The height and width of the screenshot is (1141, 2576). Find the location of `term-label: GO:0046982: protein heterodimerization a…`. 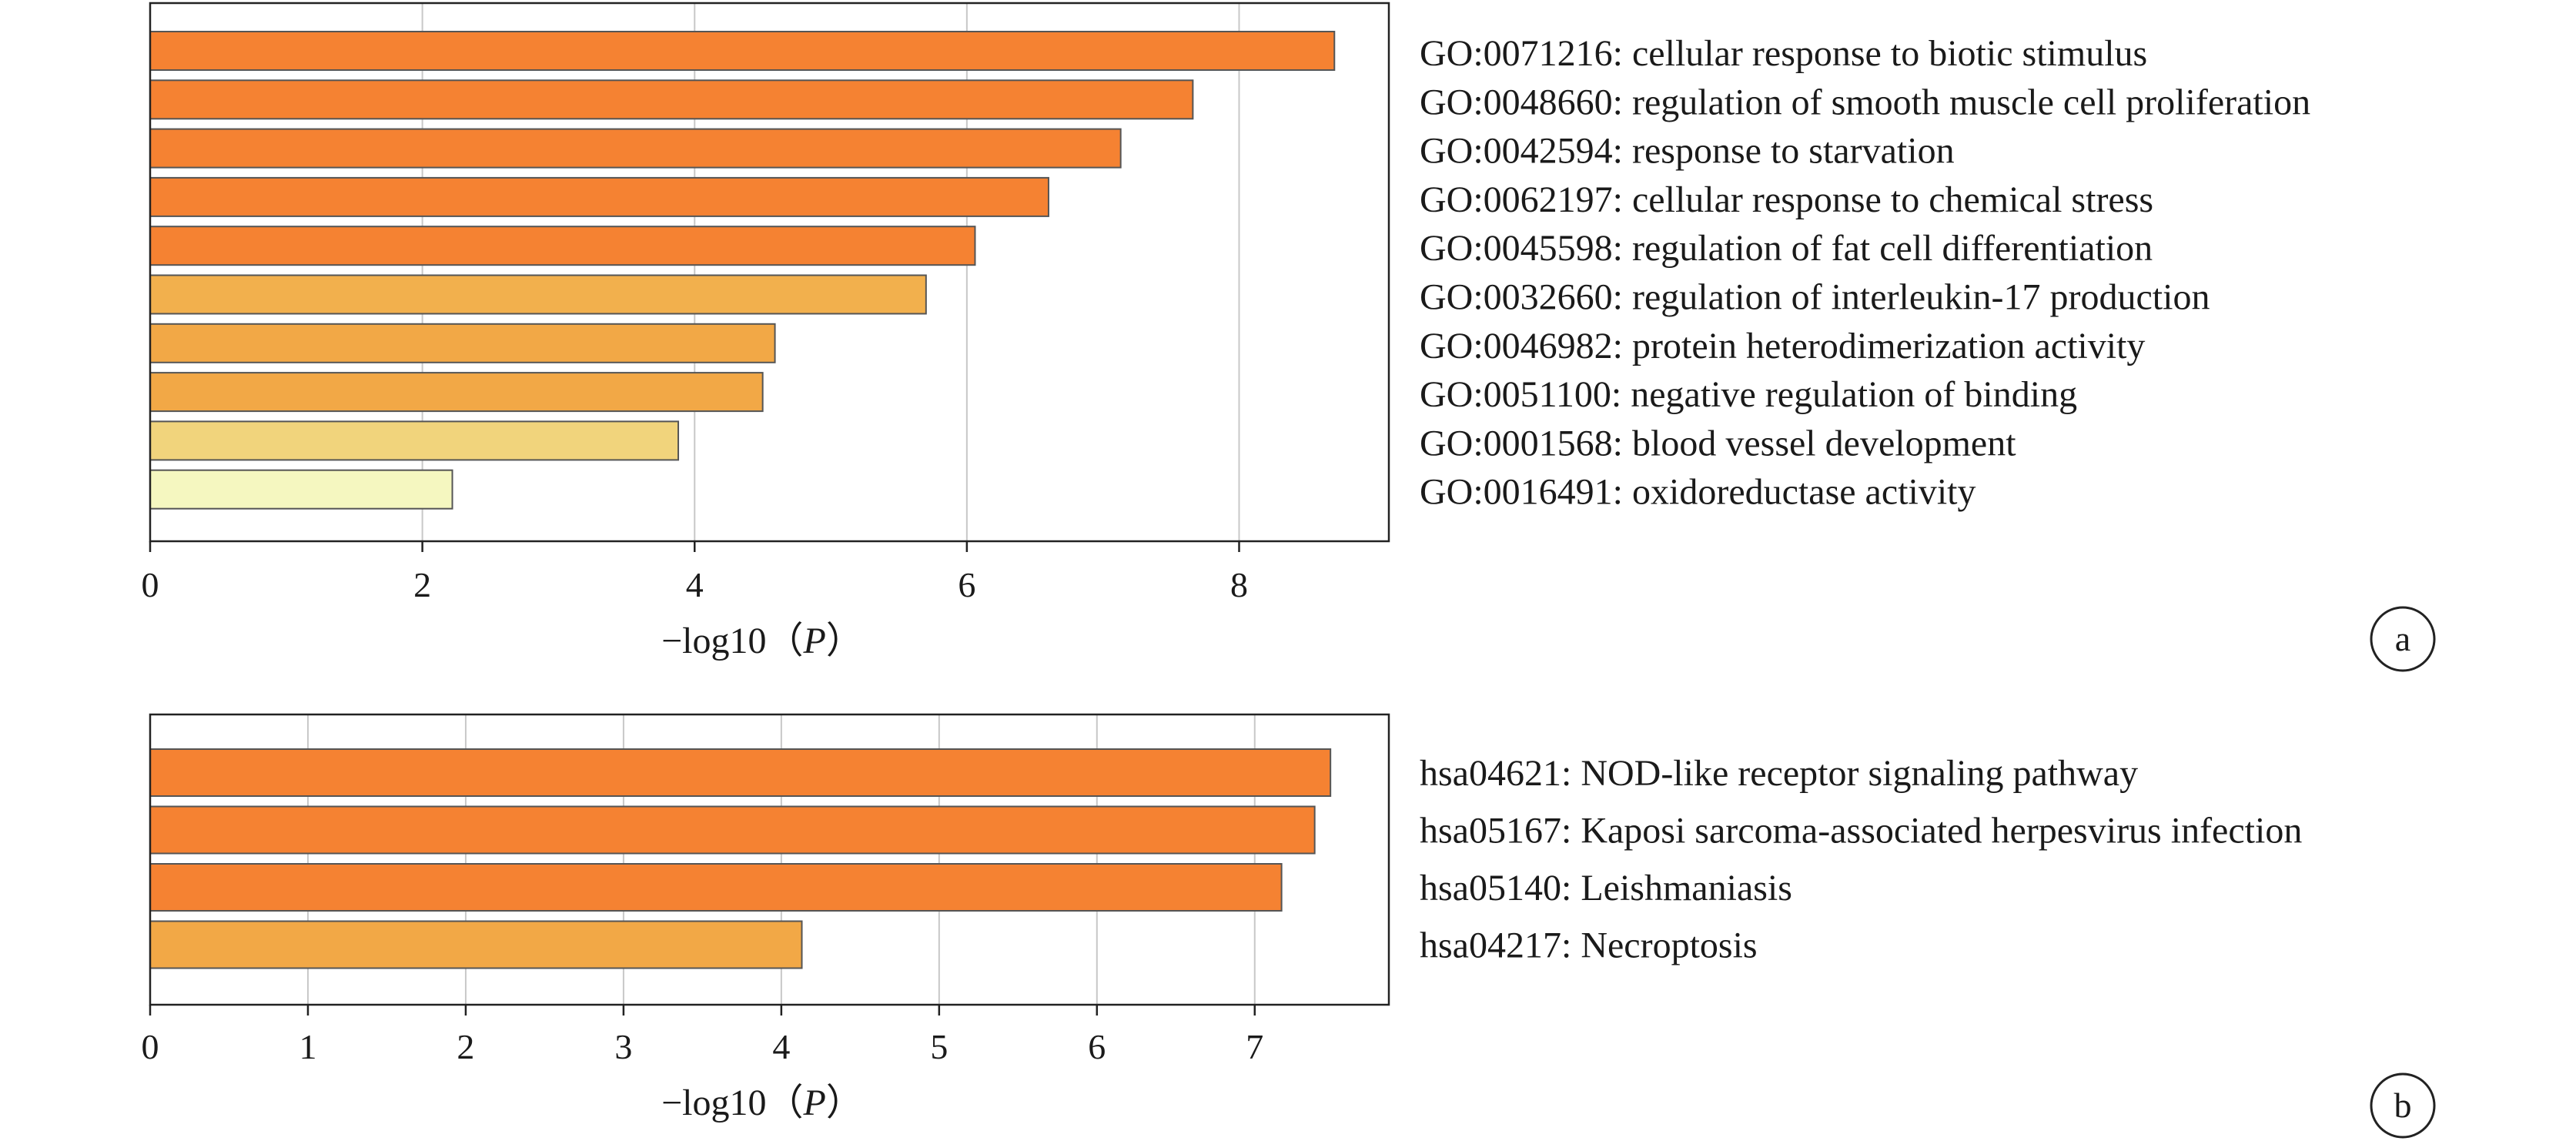

term-label: GO:0046982: protein heterodimerization a… is located at coordinates (1782, 346).